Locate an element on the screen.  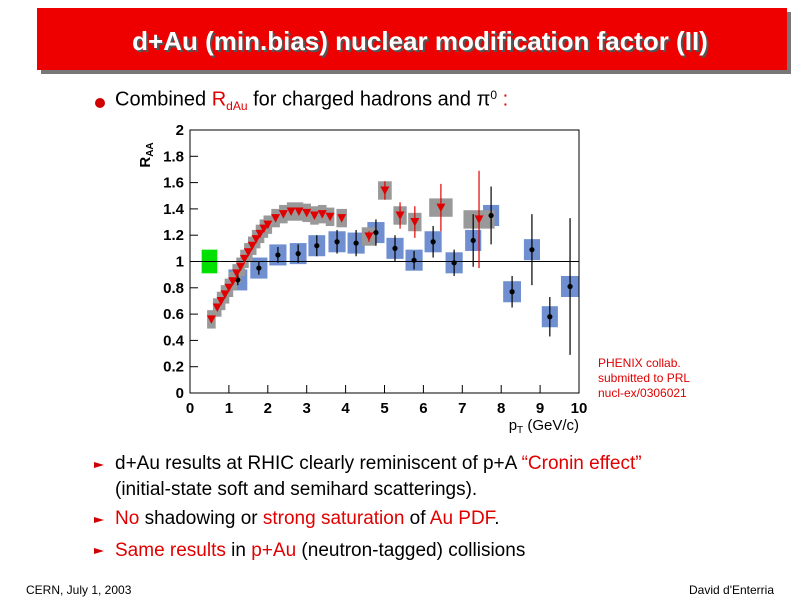
y-tick-label: 0.6 is located at coordinates (173, 314).